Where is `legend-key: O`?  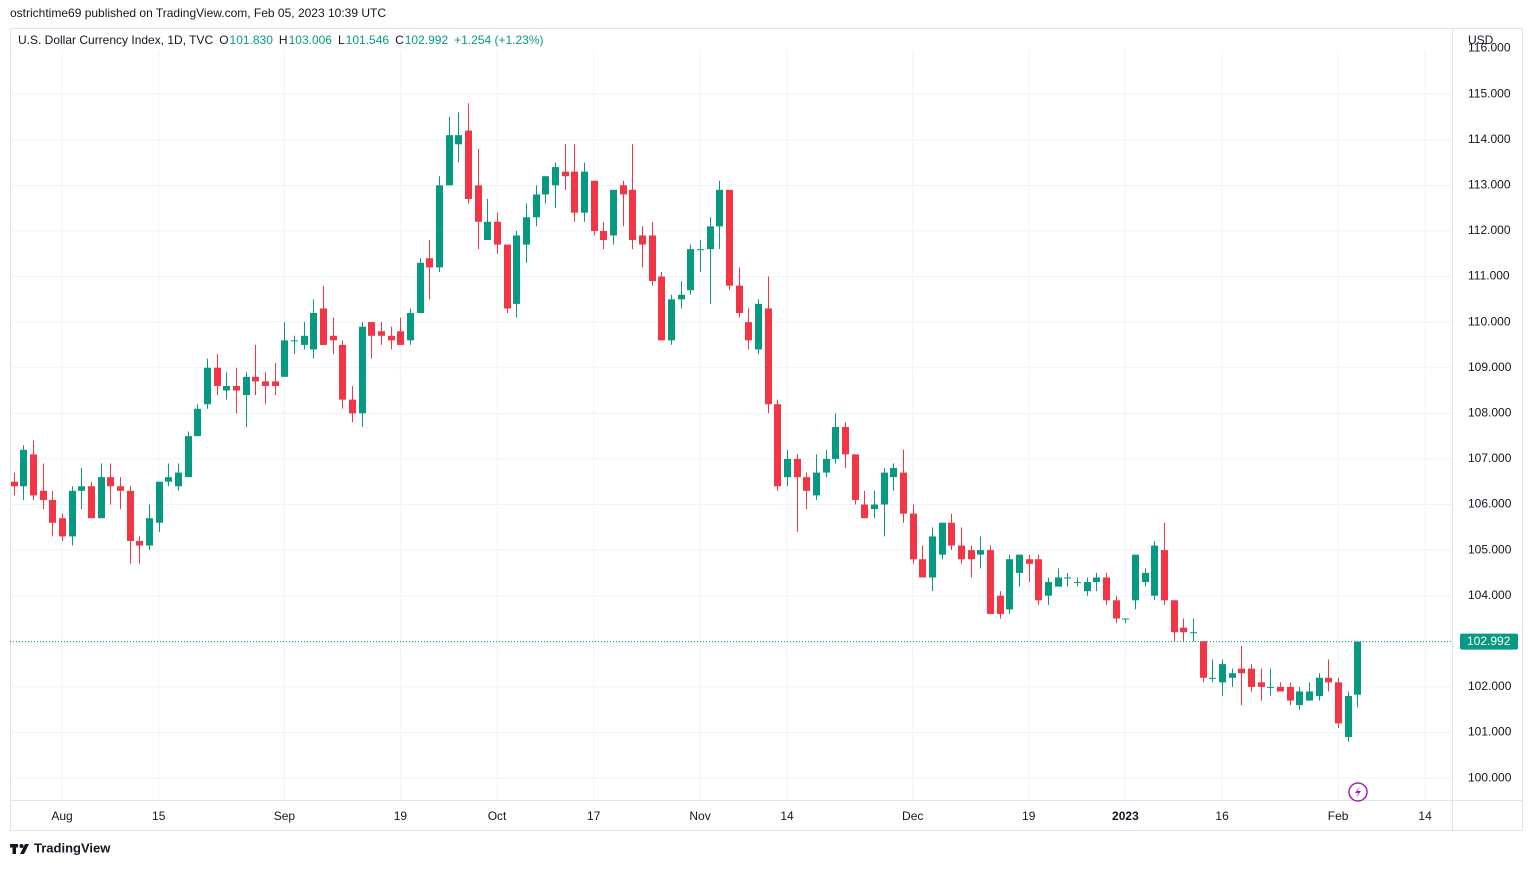
legend-key: O is located at coordinates (223, 40).